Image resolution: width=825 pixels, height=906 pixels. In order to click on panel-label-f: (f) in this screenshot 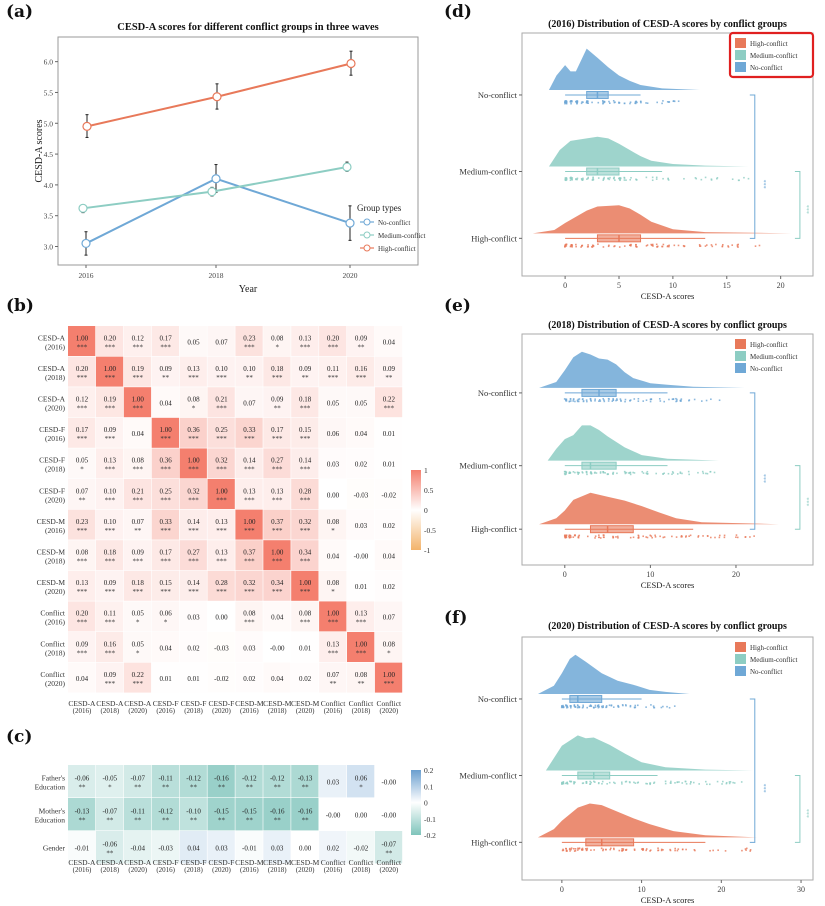, I will do `click(456, 618)`.